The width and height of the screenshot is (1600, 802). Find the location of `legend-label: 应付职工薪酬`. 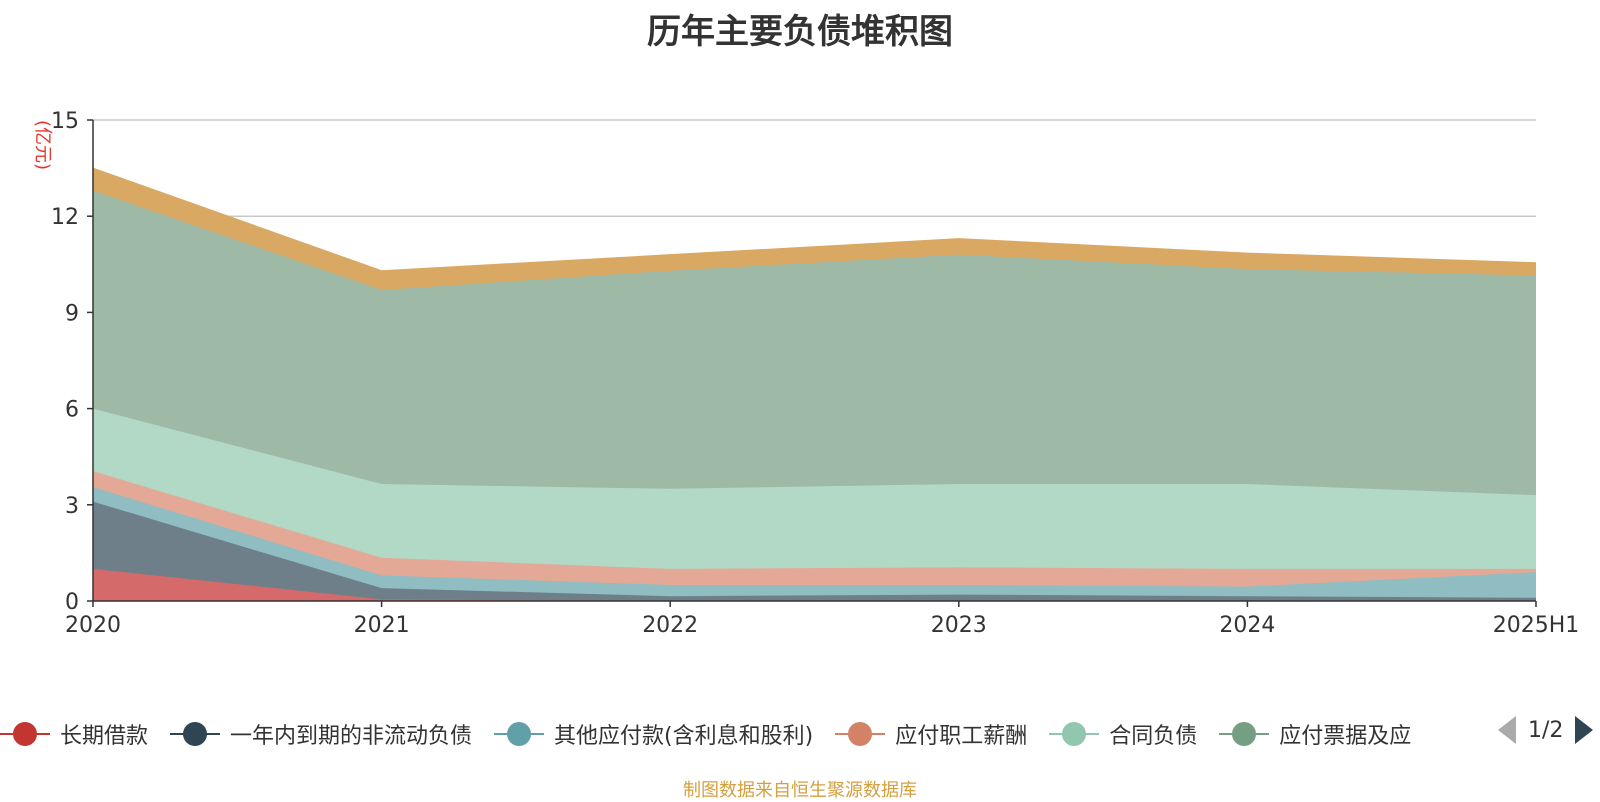

legend-label: 应付职工薪酬 is located at coordinates (961, 736).